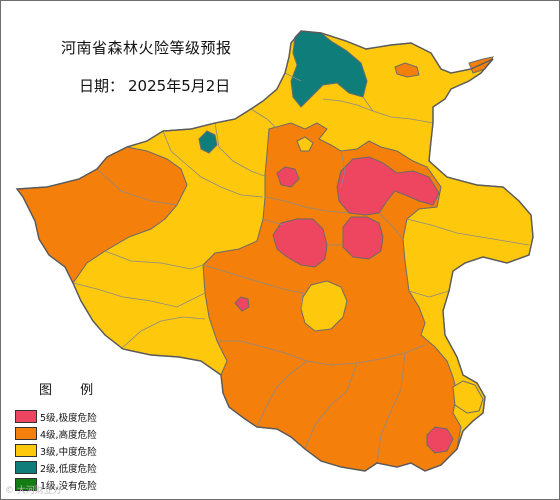  Describe the element at coordinates (363, 238) in the screenshot. I see `red-region-center-east` at that location.